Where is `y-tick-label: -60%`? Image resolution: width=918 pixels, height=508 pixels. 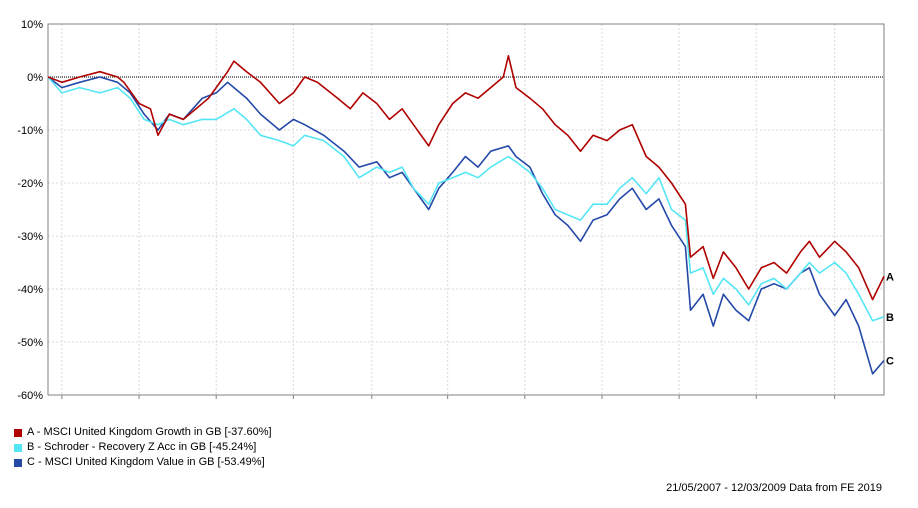
y-tick-label: -60% is located at coordinates (30, 395).